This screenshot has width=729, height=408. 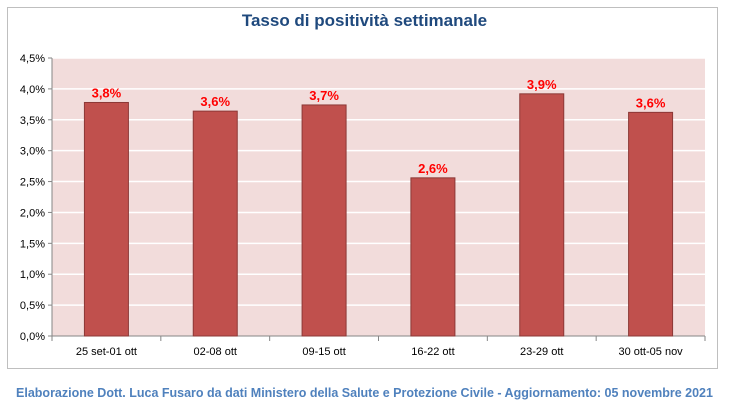 I want to click on y-tick-label: 1,5%, so click(x=32, y=244).